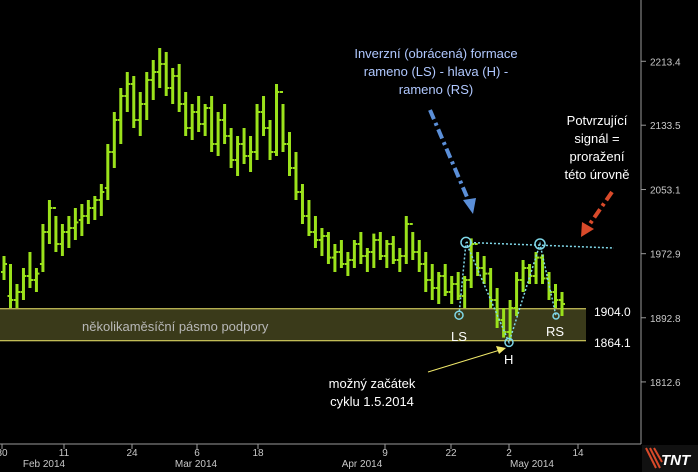 This screenshot has height=472, width=698. I want to click on price-level-lower: 1864.1, so click(612, 343).